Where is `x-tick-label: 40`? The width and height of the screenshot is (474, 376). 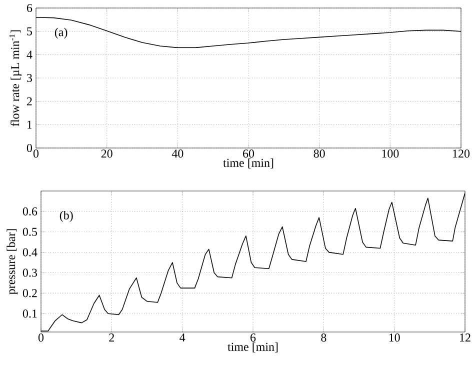 x-tick-label: 40 is located at coordinates (178, 154).